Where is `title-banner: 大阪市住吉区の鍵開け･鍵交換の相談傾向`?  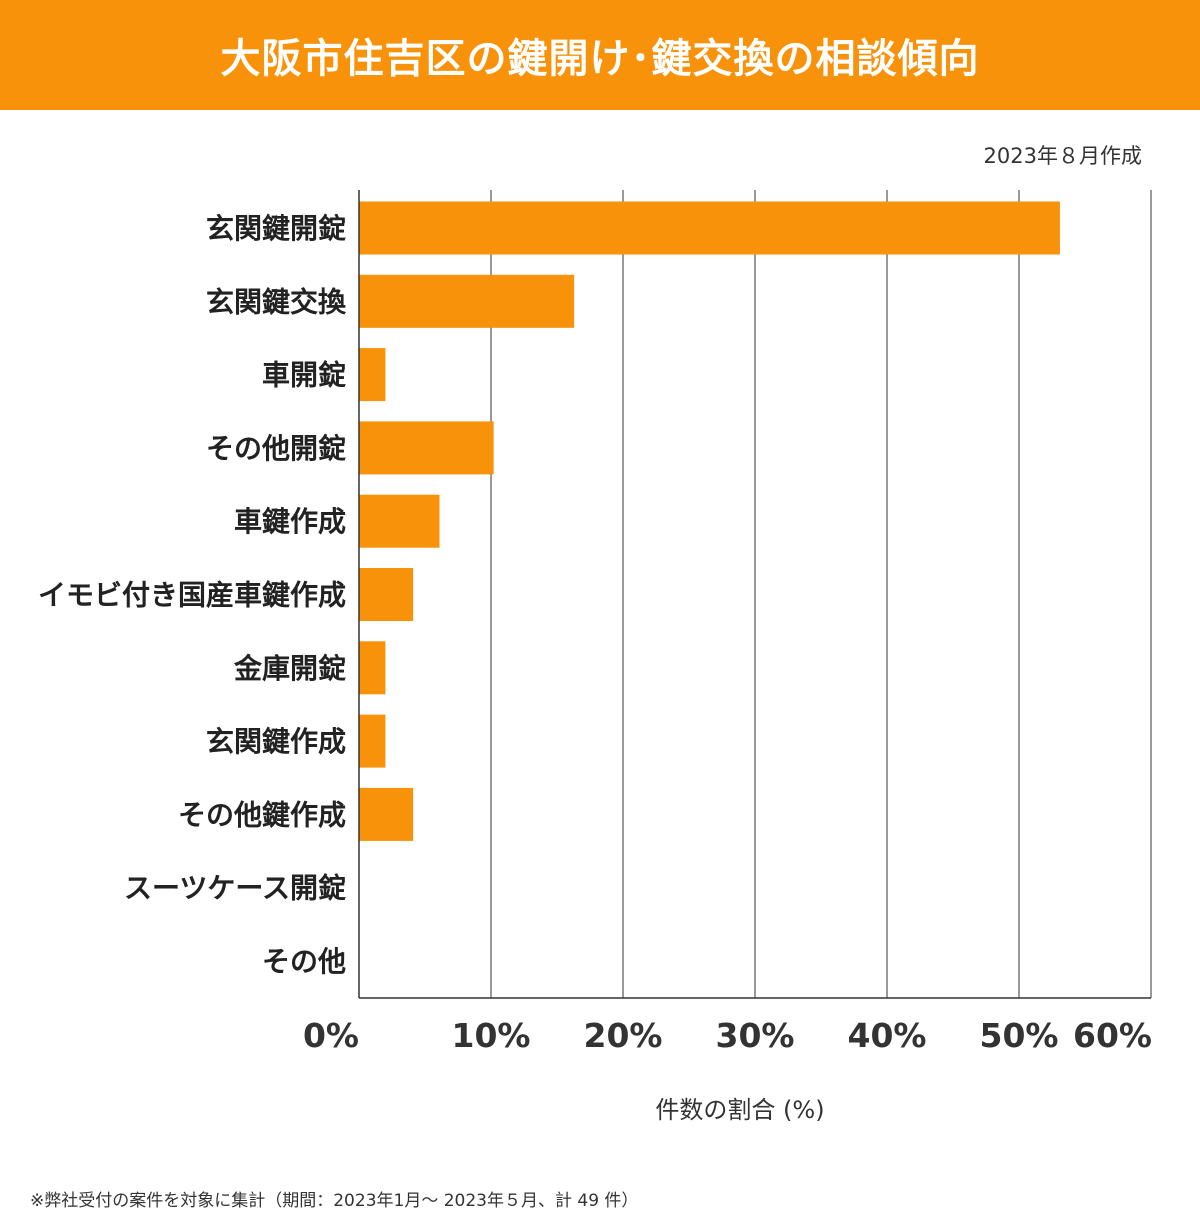 title-banner: 大阪市住吉区の鍵開け･鍵交換の相談傾向 is located at coordinates (600, 55).